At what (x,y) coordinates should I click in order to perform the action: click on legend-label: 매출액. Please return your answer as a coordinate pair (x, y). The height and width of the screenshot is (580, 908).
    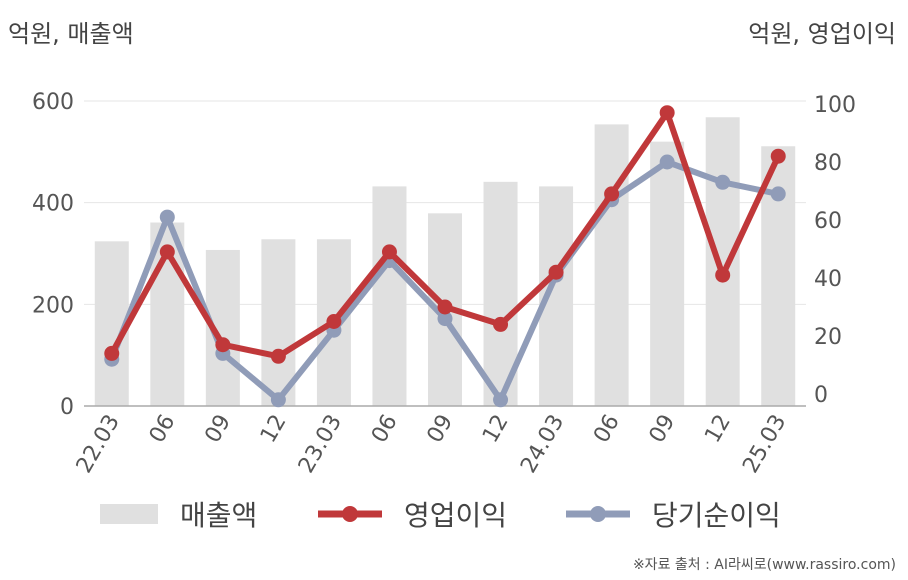
    Looking at the image, I should click on (219, 515).